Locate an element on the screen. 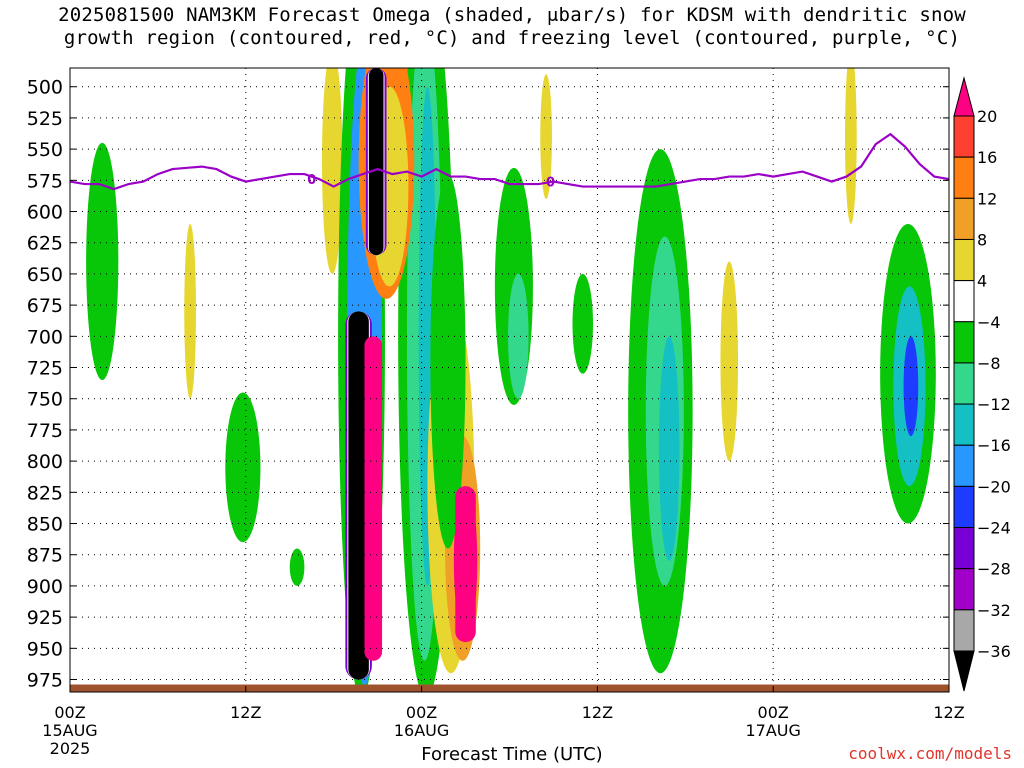 This screenshot has width=1024, height=768. colorbar-label-13: −36 is located at coordinates (994, 651).